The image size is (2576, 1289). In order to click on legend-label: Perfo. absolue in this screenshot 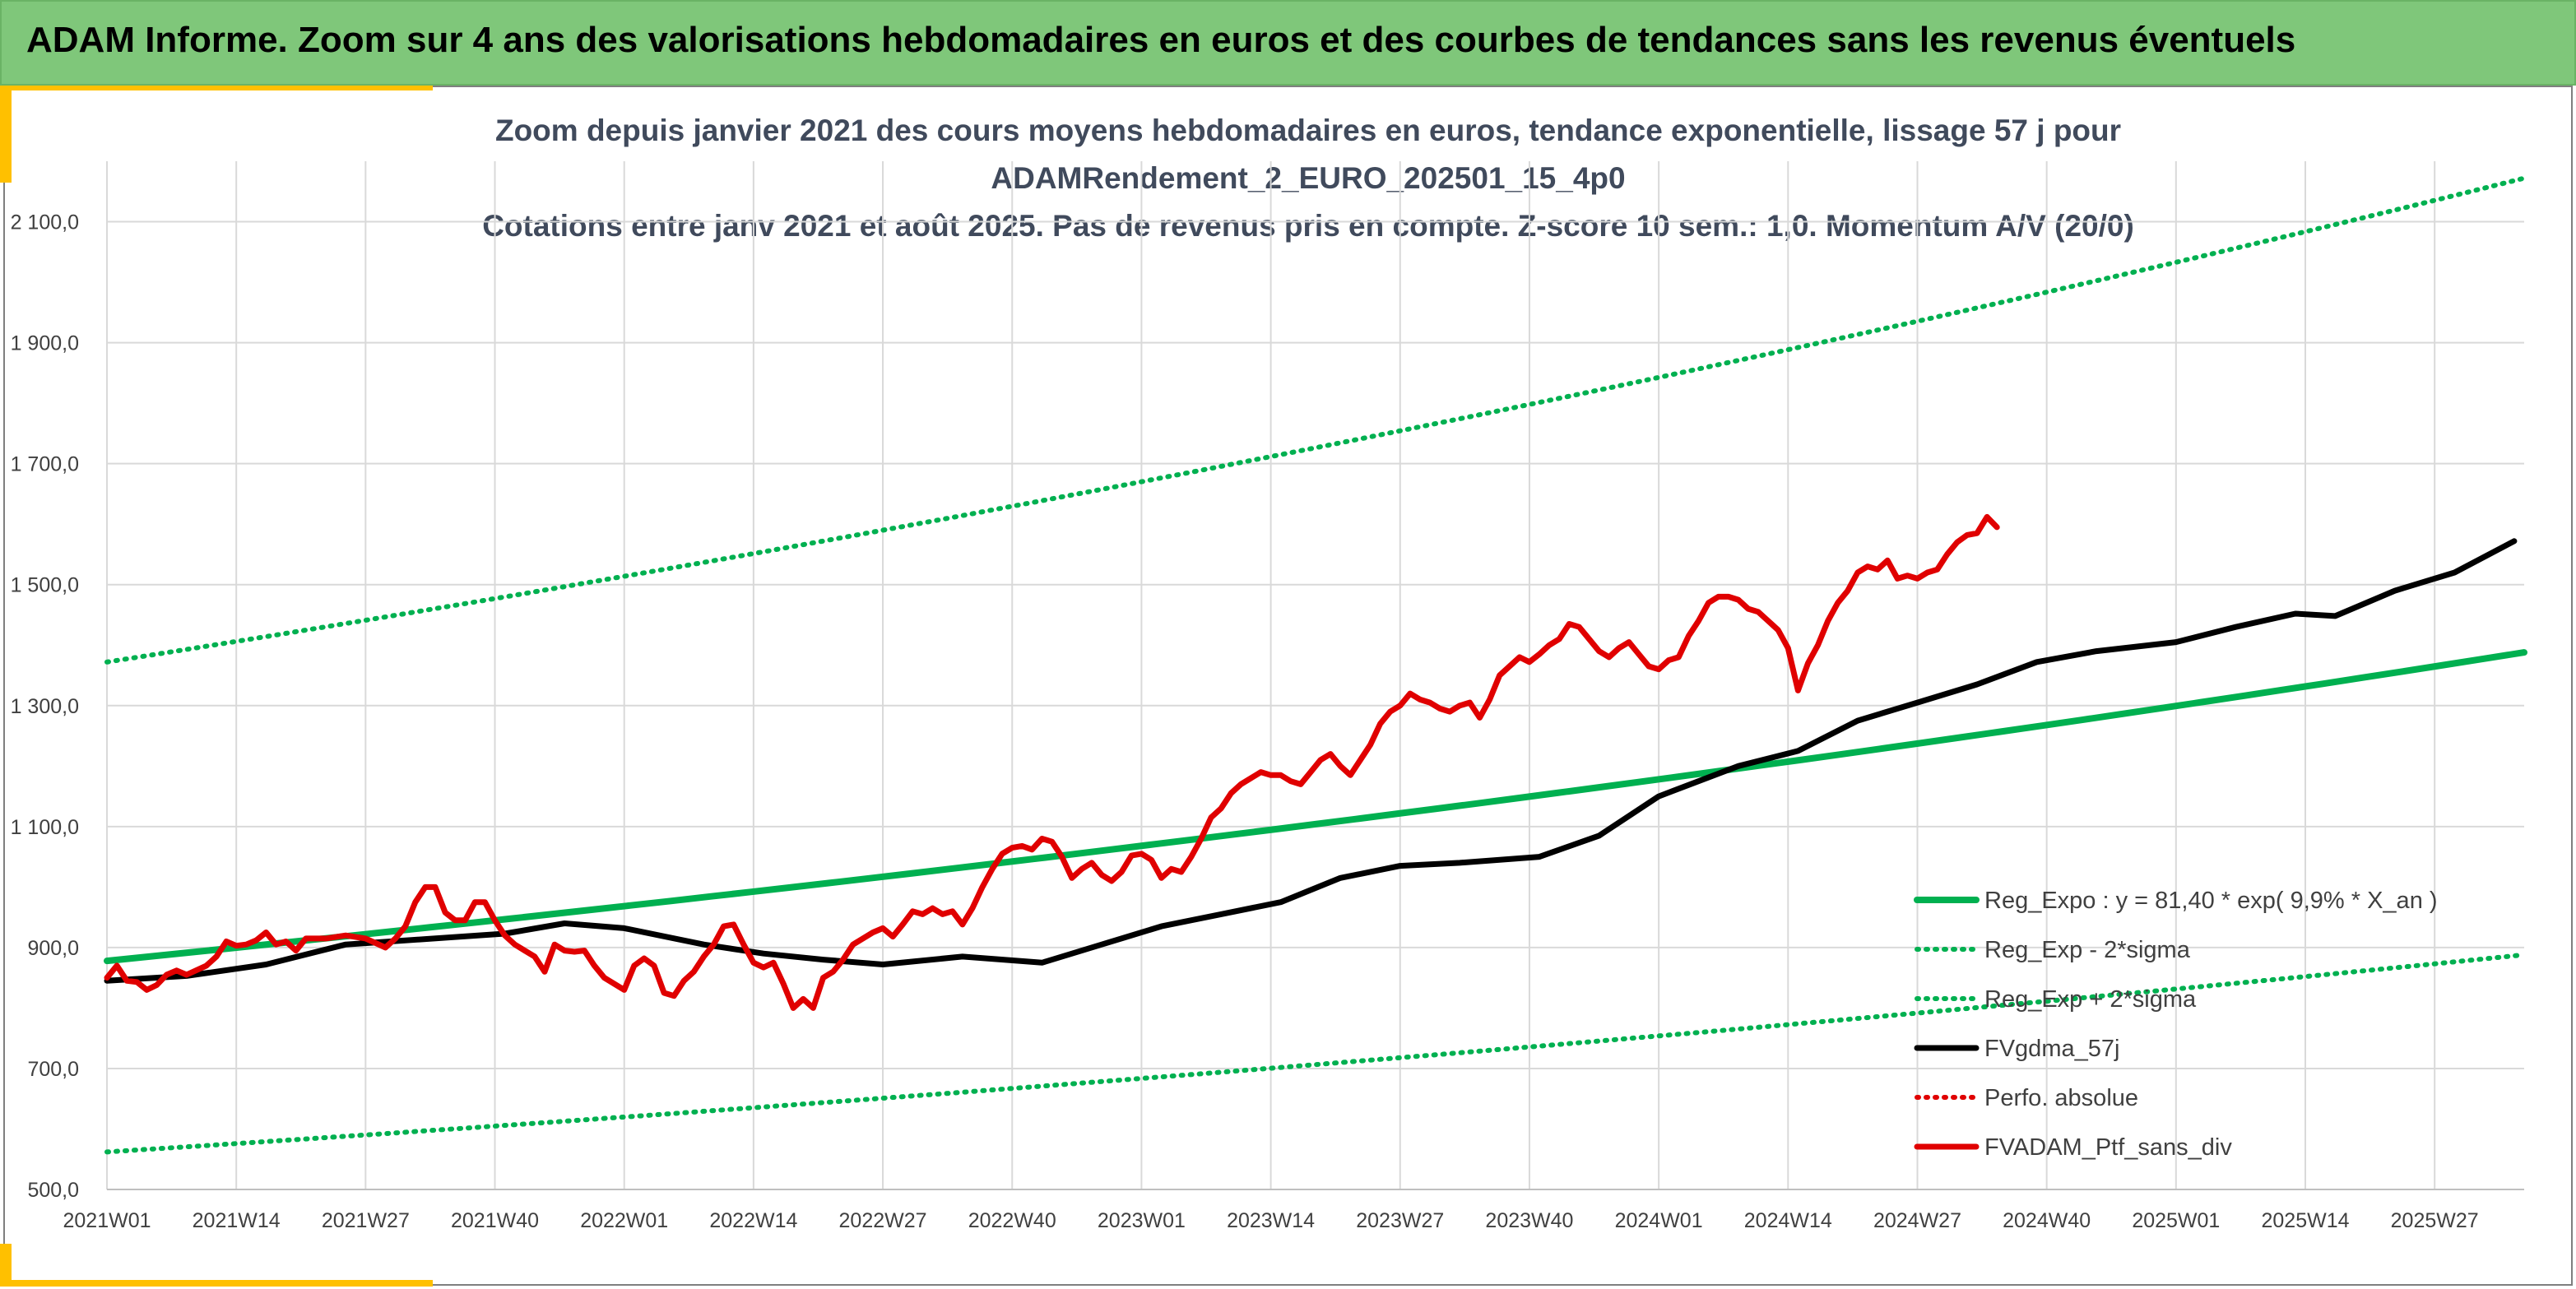, I will do `click(2061, 1098)`.